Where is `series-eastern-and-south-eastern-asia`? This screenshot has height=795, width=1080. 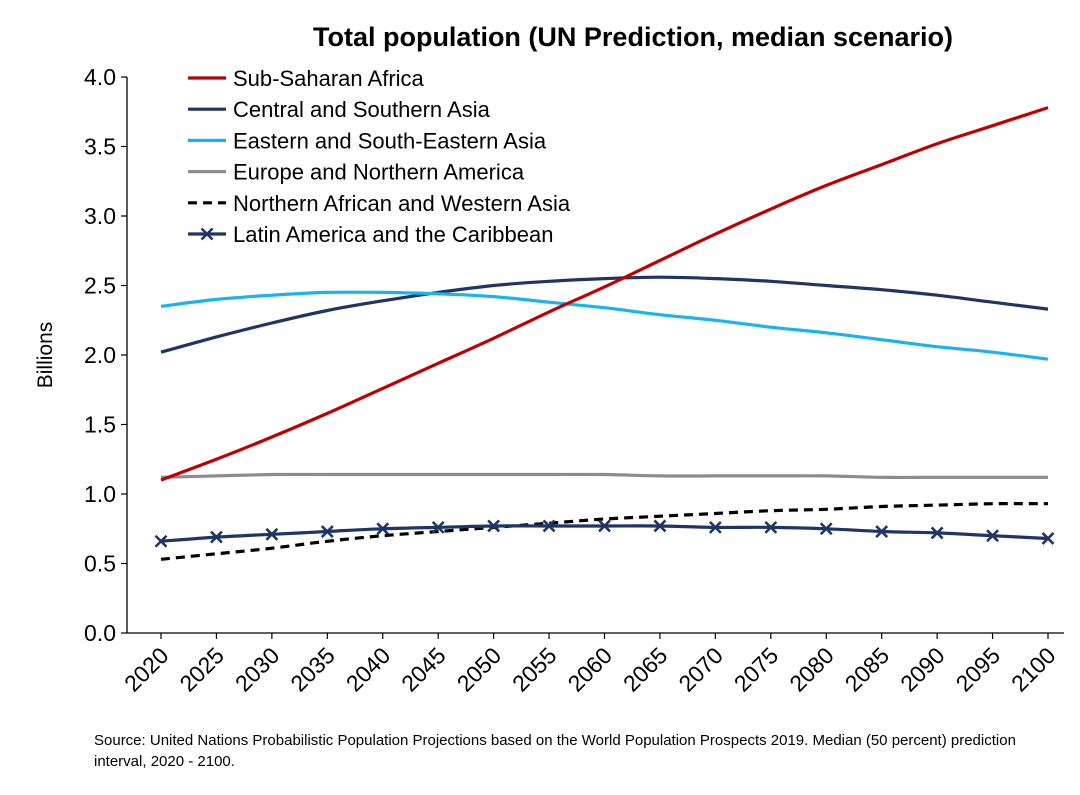
series-eastern-and-south-eastern-asia is located at coordinates (604, 325).